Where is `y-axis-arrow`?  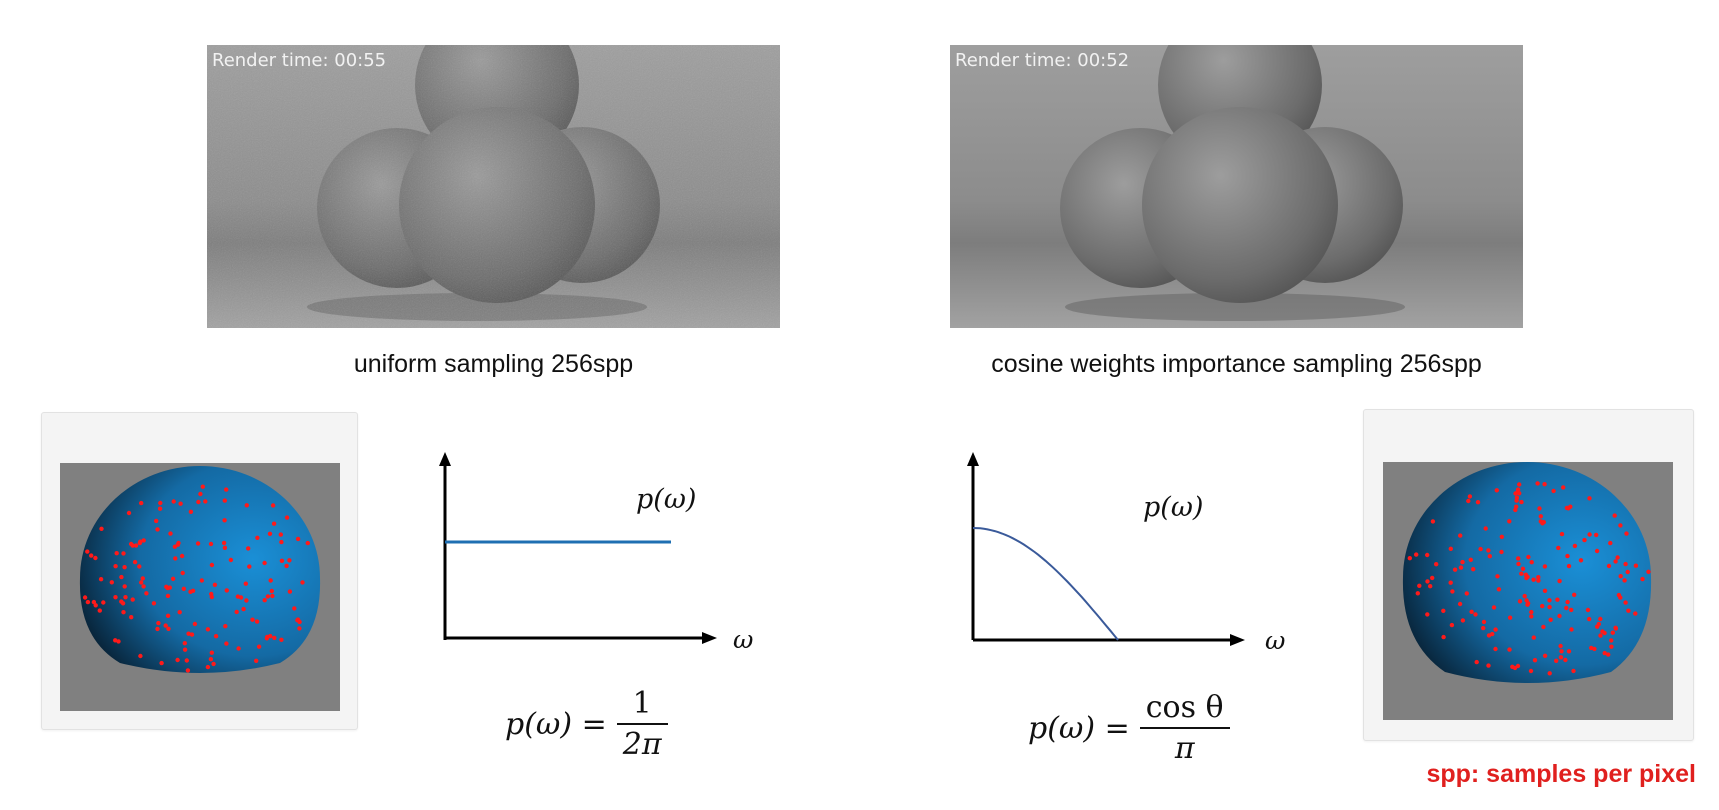
y-axis-arrow is located at coordinates (973, 459).